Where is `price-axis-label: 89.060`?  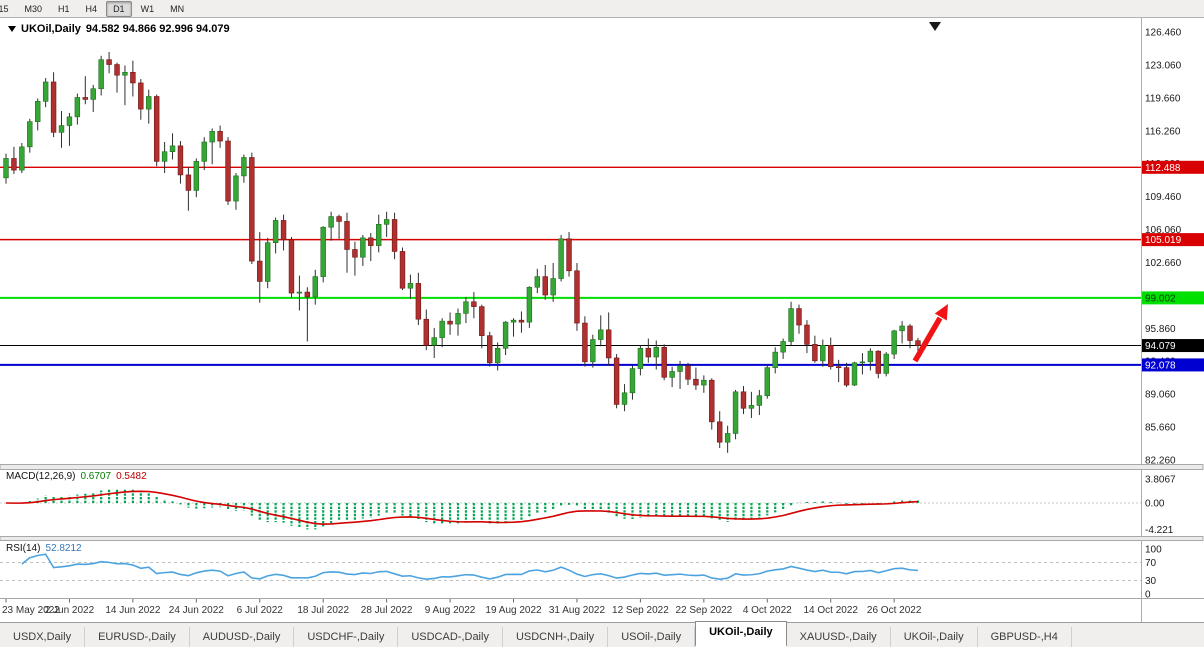
price-axis-label: 89.060 is located at coordinates (1160, 395).